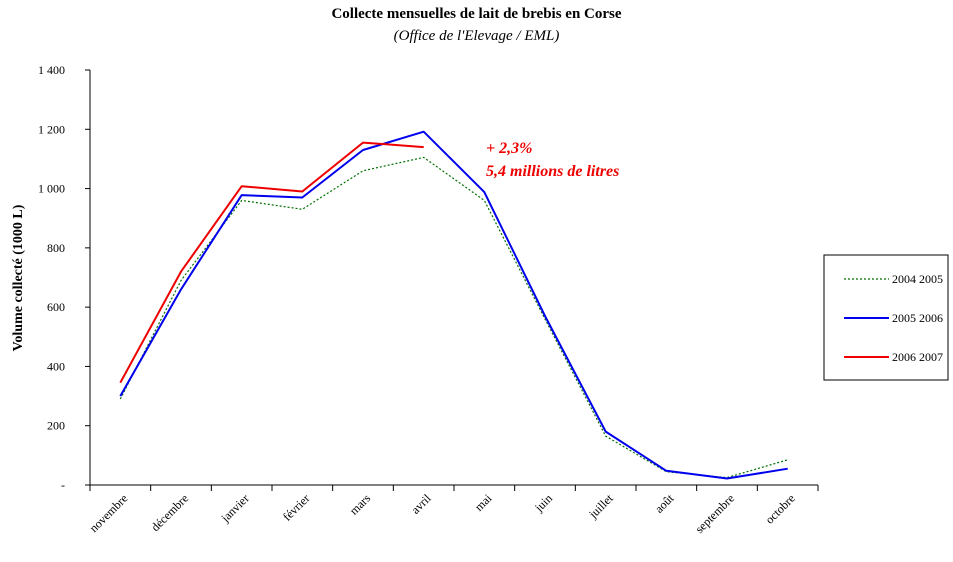 Image resolution: width=953 pixels, height=562 pixels. Describe the element at coordinates (476, 36) in the screenshot. I see `chart-subtitle: (Office de l'Elevage / EML)` at that location.